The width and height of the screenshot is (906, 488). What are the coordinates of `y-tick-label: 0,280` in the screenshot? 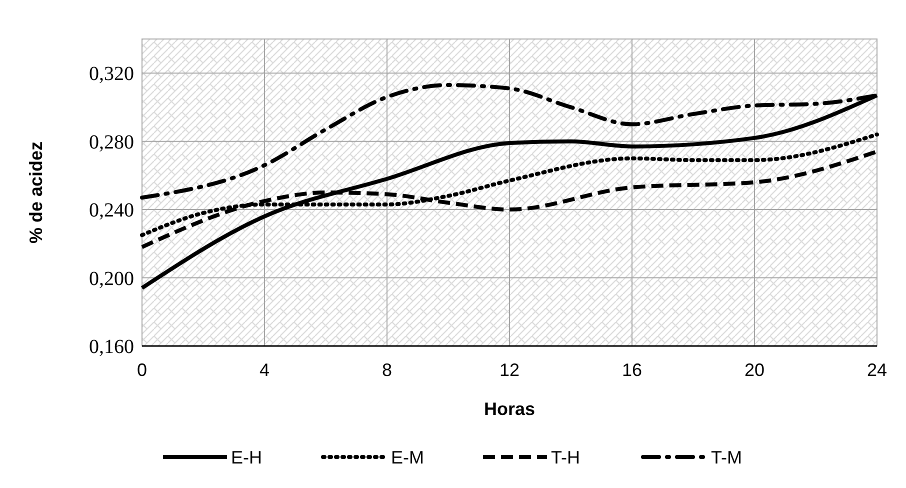 It's located at (111, 142).